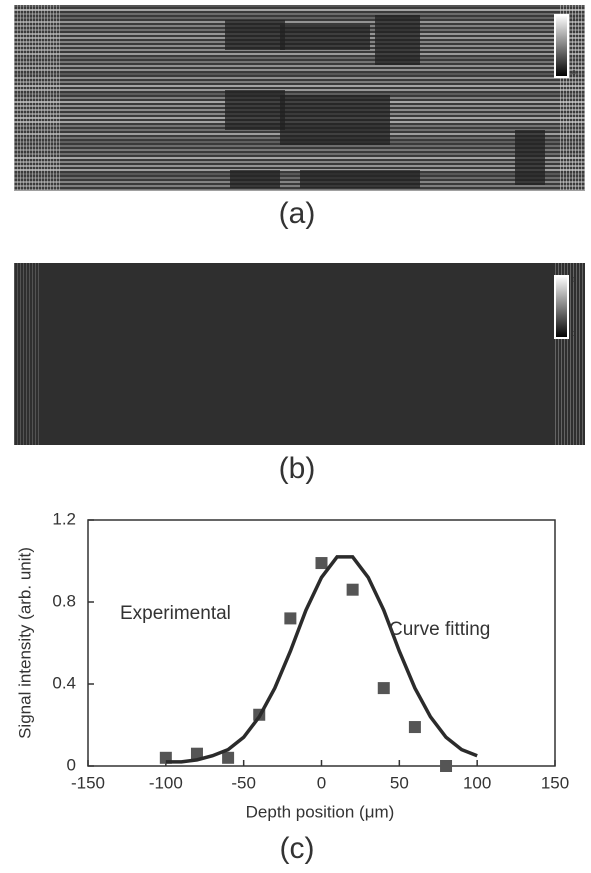  Describe the element at coordinates (320, 811) in the screenshot. I see `x-axis-title: Depth position (μm)` at that location.